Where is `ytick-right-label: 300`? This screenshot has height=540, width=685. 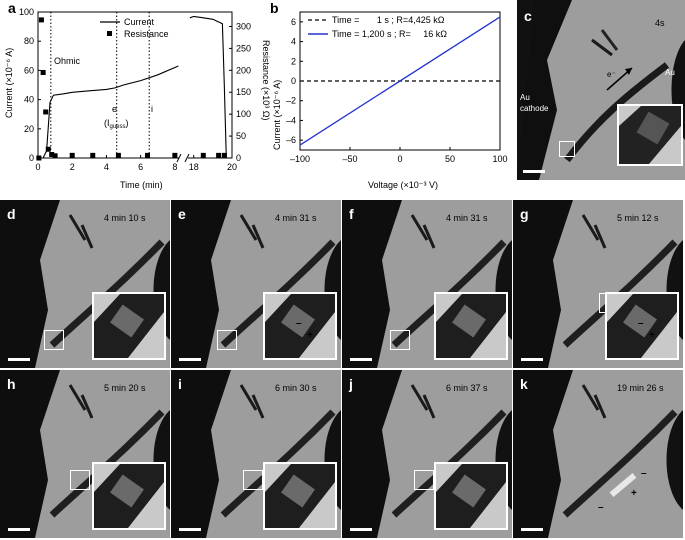
ytick-right-label: 300 is located at coordinates (243, 26).